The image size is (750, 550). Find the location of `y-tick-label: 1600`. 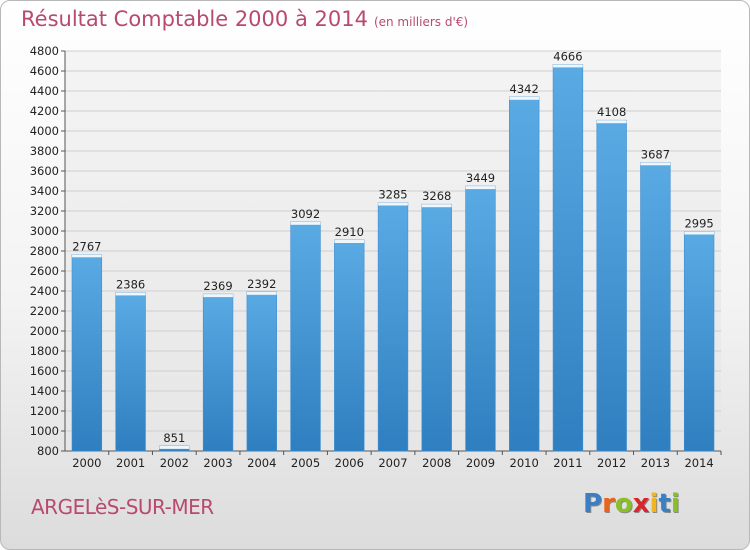

y-tick-label: 1600 is located at coordinates (44, 371).